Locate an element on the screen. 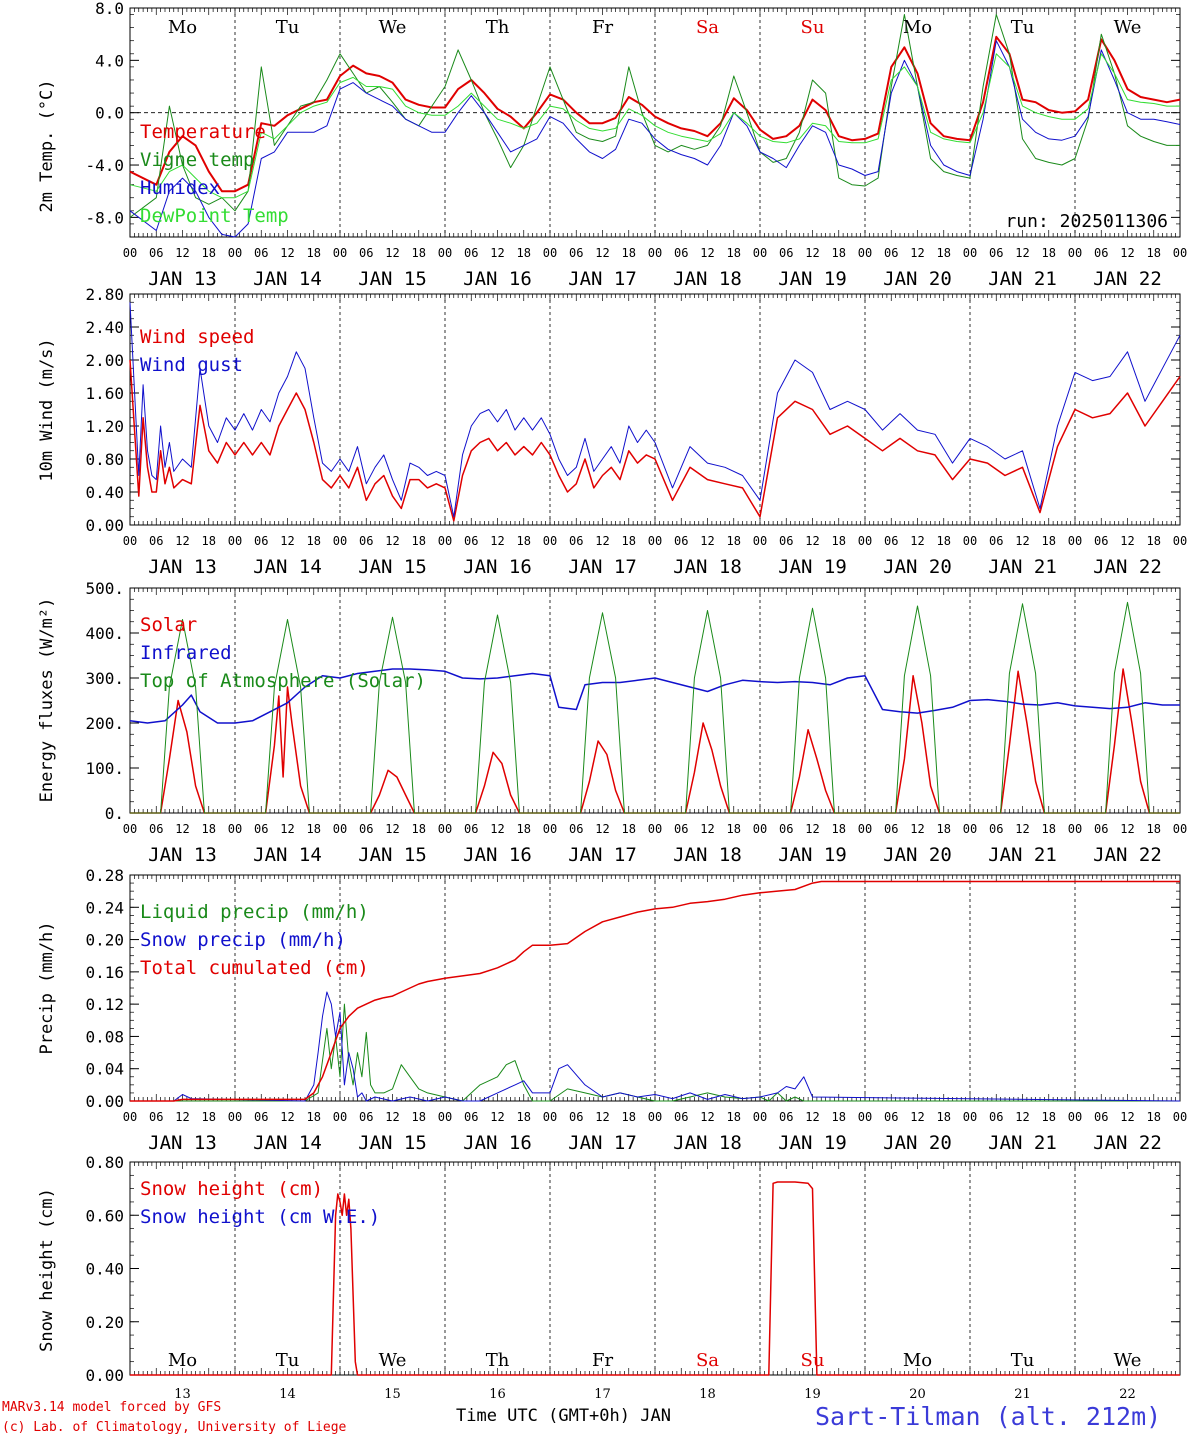 This screenshot has height=1440, width=1194. y-tick-label: 0.04 is located at coordinates (104, 1069).